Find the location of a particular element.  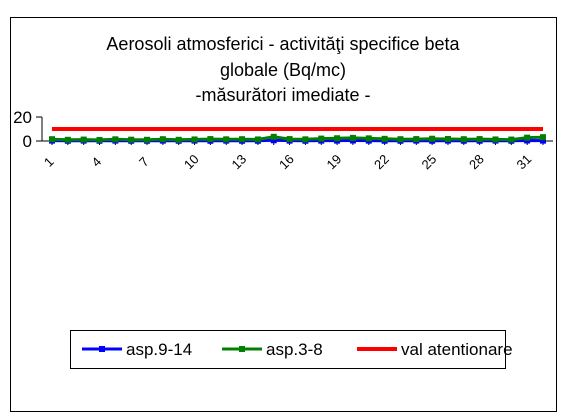

legend-label: val atentionare is located at coordinates (457, 349).